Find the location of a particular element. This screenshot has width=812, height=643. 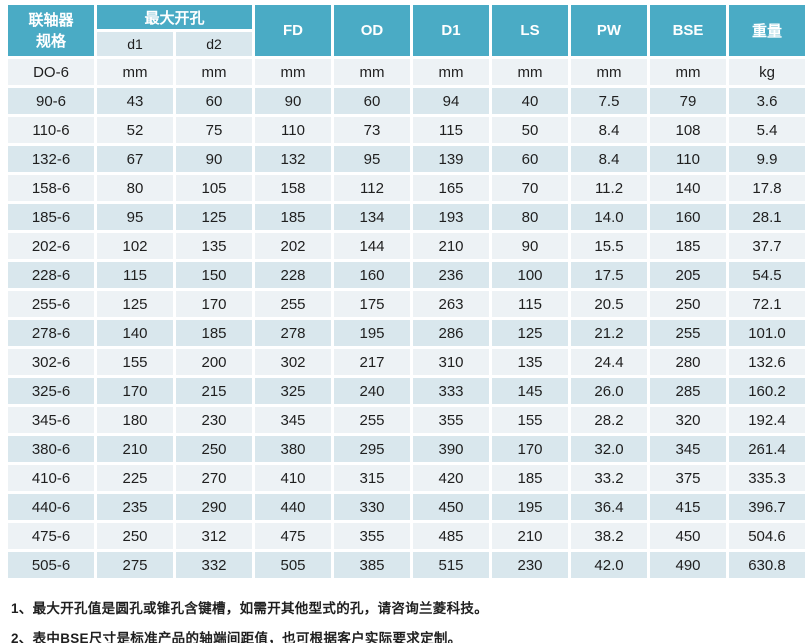

cell: 102 is located at coordinates (135, 246).